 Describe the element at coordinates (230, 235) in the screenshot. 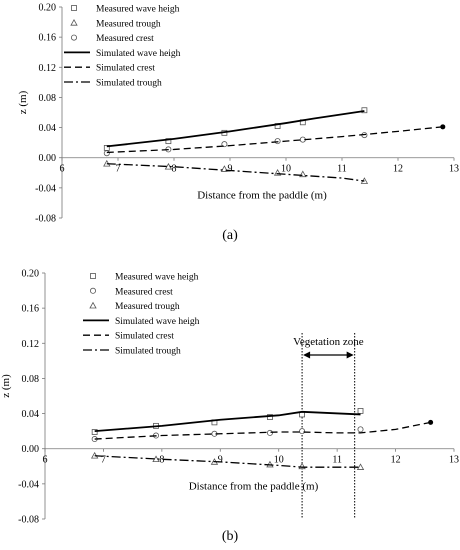

I see `panel-label: (a)` at that location.